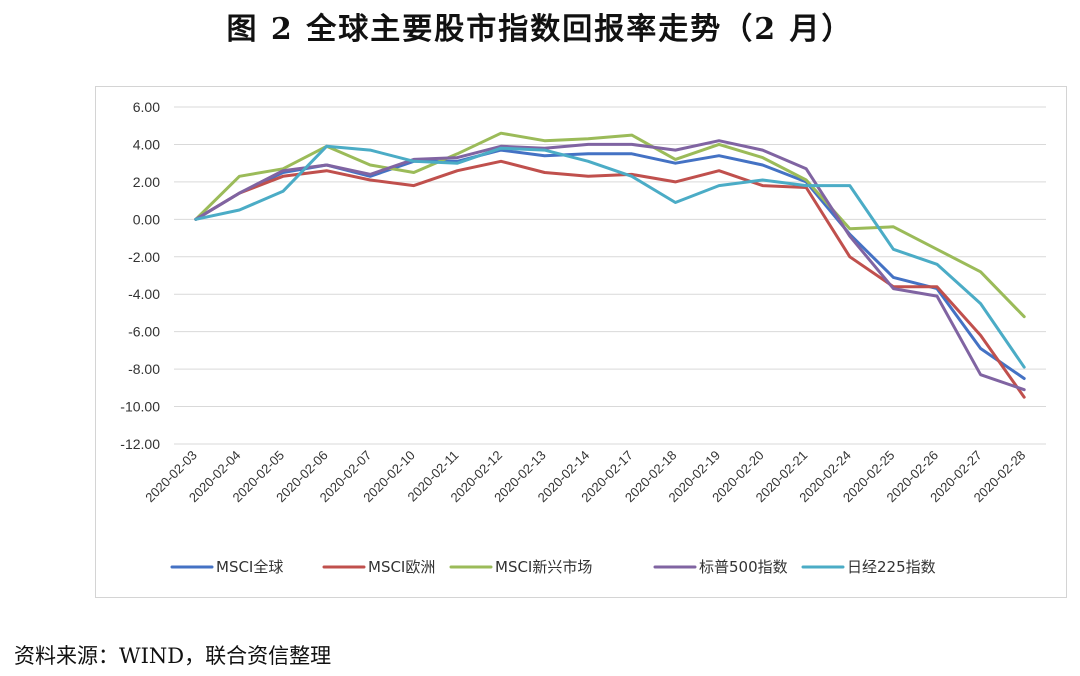 Image resolution: width=1080 pixels, height=676 pixels. I want to click on legend: MSCI全球 MSCI欧洲 MSCI新兴市场 标普500指数 日经225指数, so click(553, 567).